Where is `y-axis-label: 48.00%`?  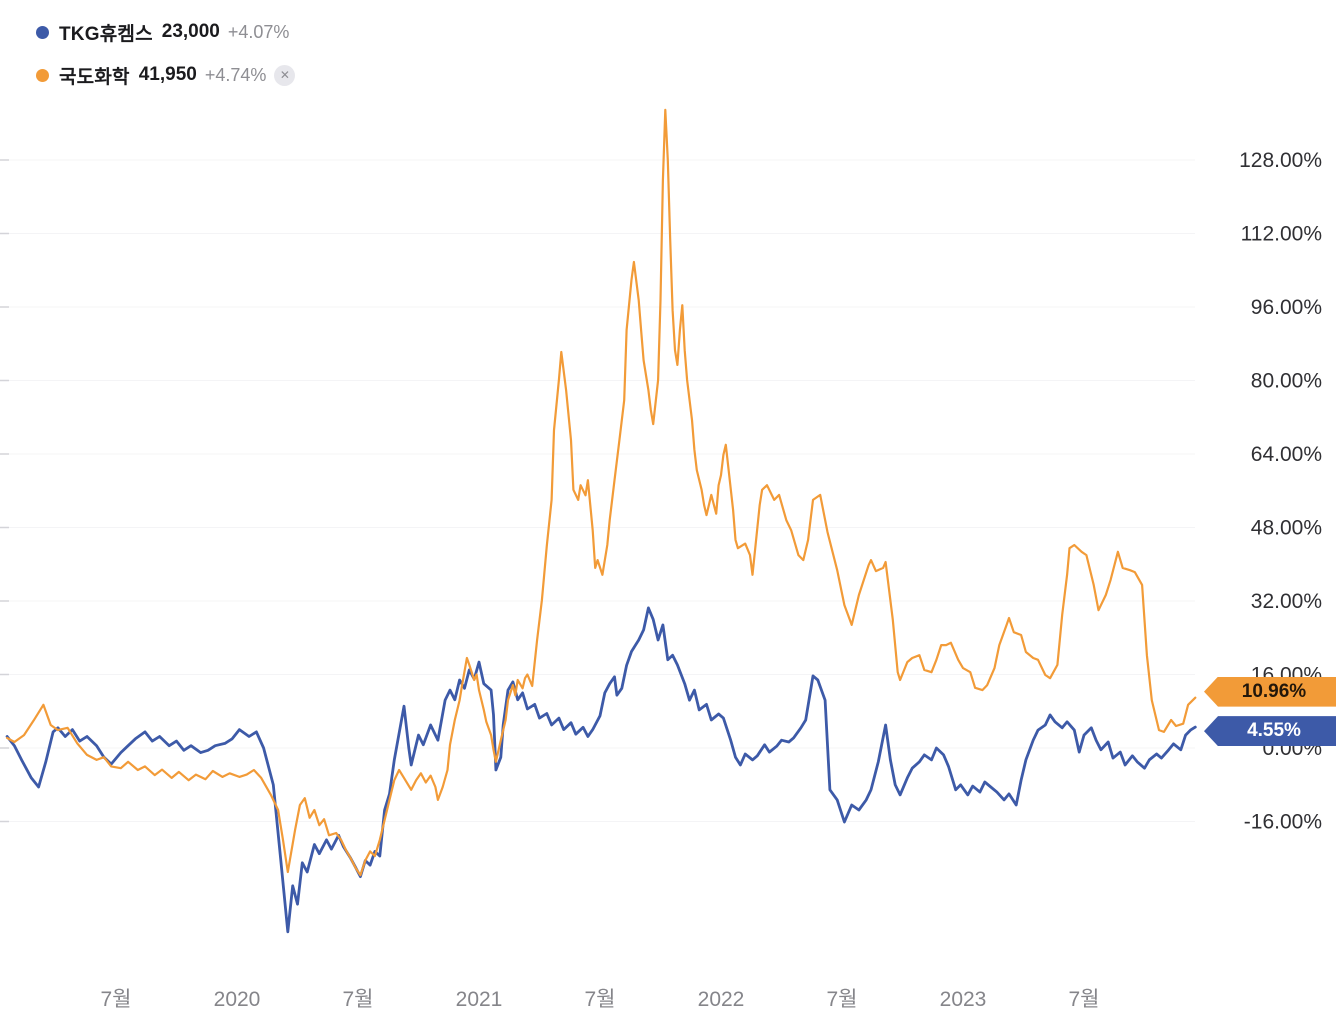 y-axis-label: 48.00% is located at coordinates (1286, 528).